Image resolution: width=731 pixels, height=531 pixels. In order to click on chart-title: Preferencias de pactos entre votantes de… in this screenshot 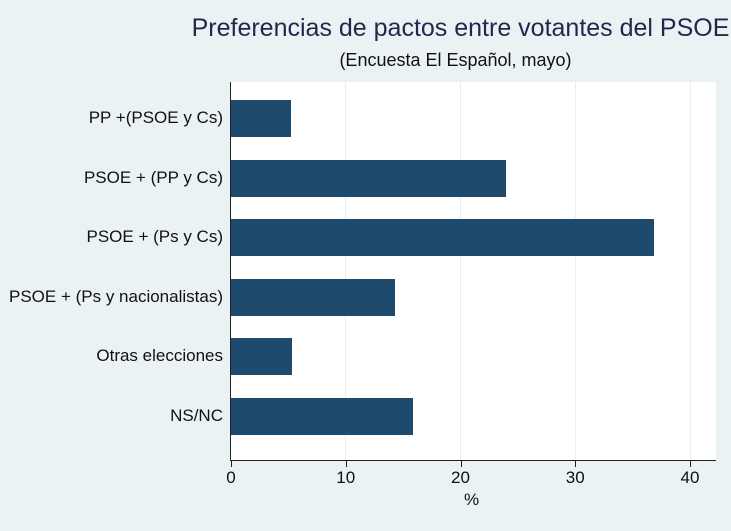, I will do `click(460, 28)`.